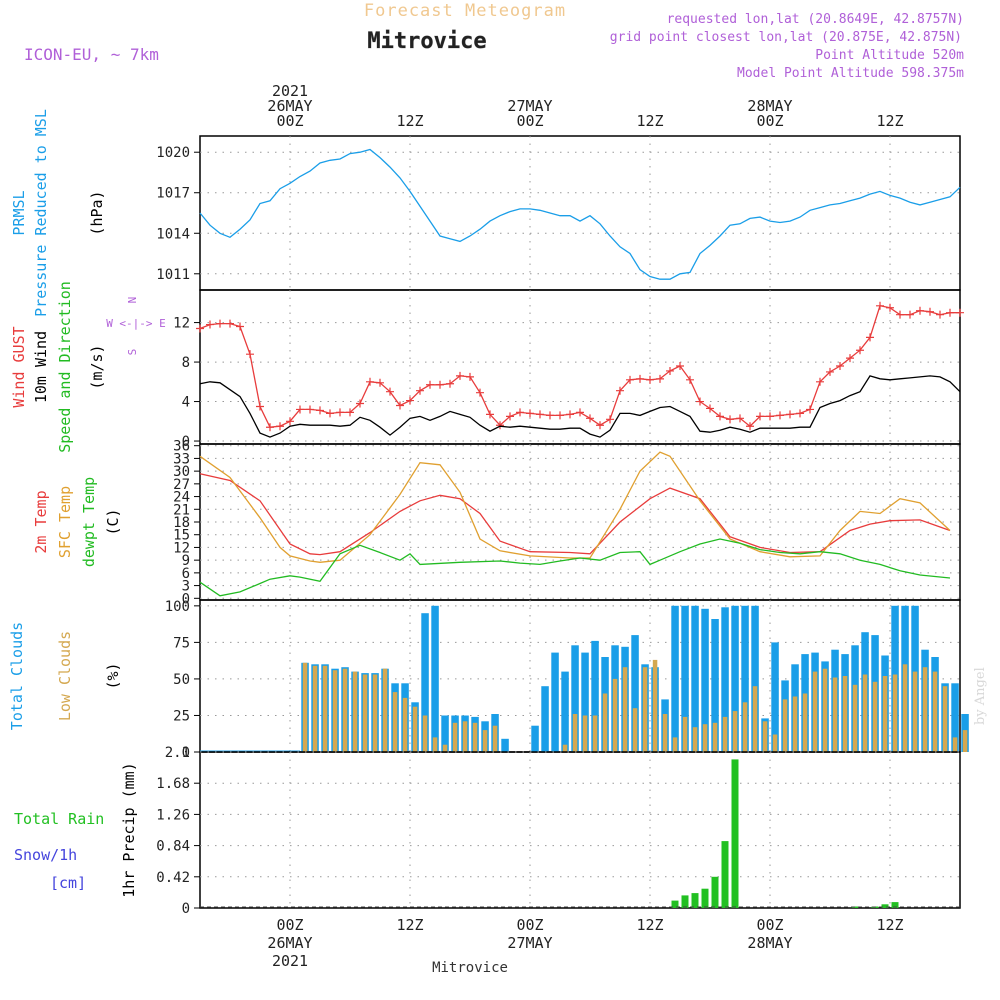 The image size is (1000, 1000). I want to click on y-axis-label: Wind GUST, so click(19, 366).